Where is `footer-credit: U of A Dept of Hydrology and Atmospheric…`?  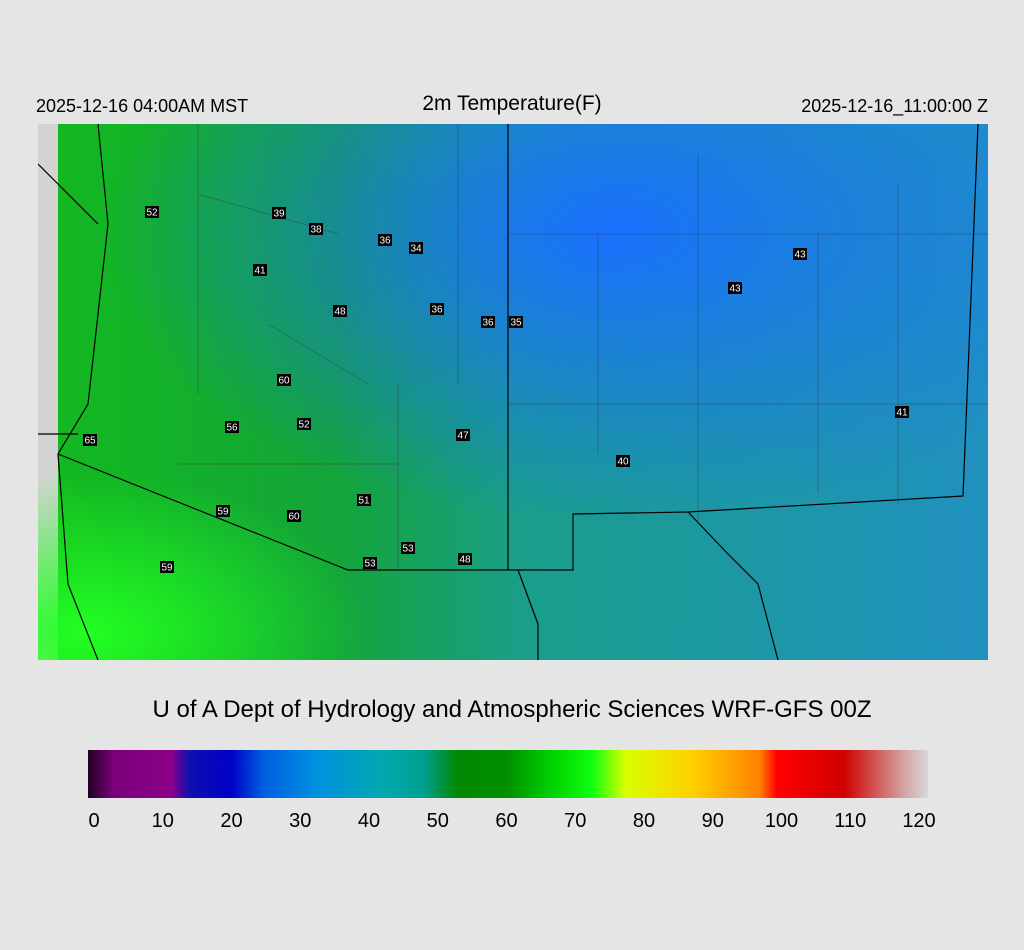 footer-credit: U of A Dept of Hydrology and Atmospheric… is located at coordinates (512, 709).